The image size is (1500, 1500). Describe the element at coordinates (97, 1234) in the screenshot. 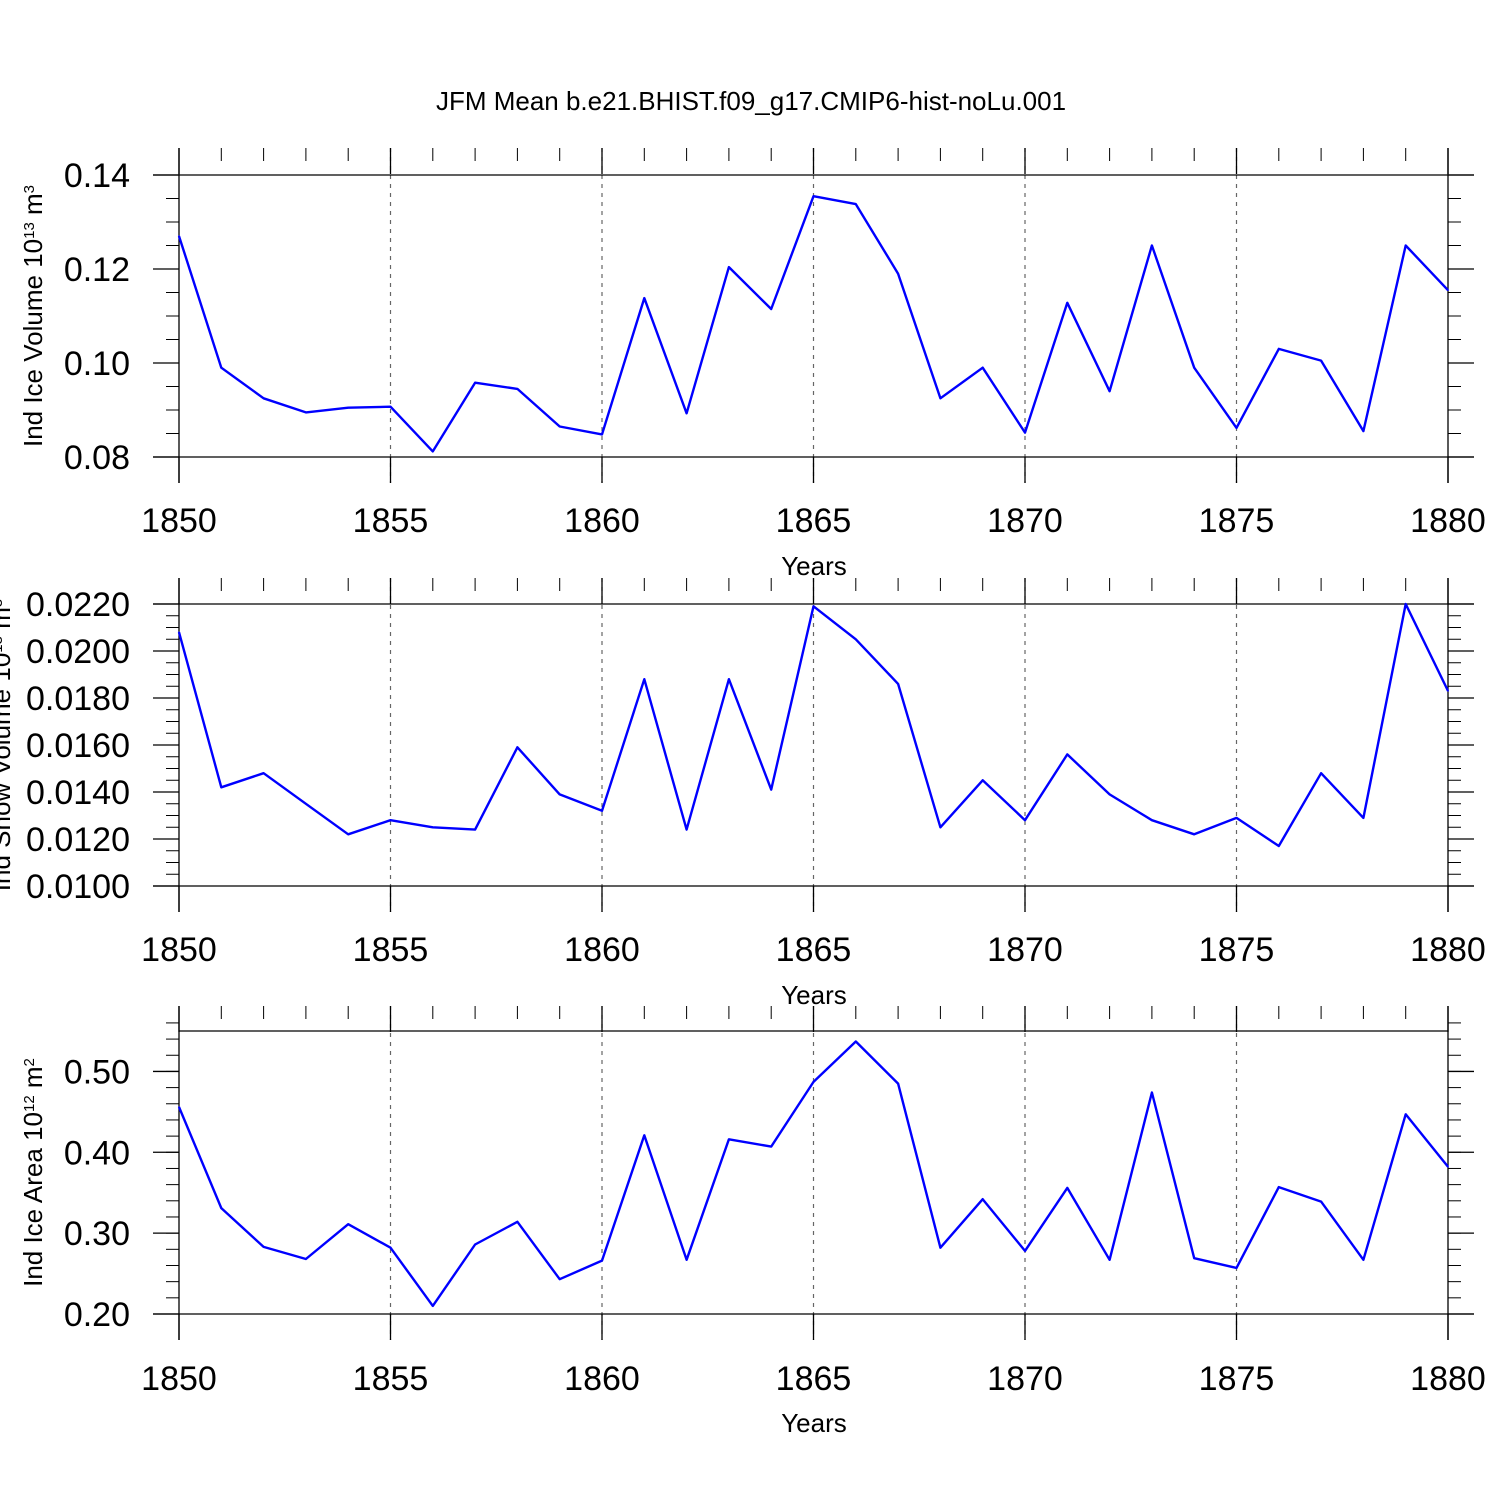

I see `y-tick-label: 0.30` at that location.